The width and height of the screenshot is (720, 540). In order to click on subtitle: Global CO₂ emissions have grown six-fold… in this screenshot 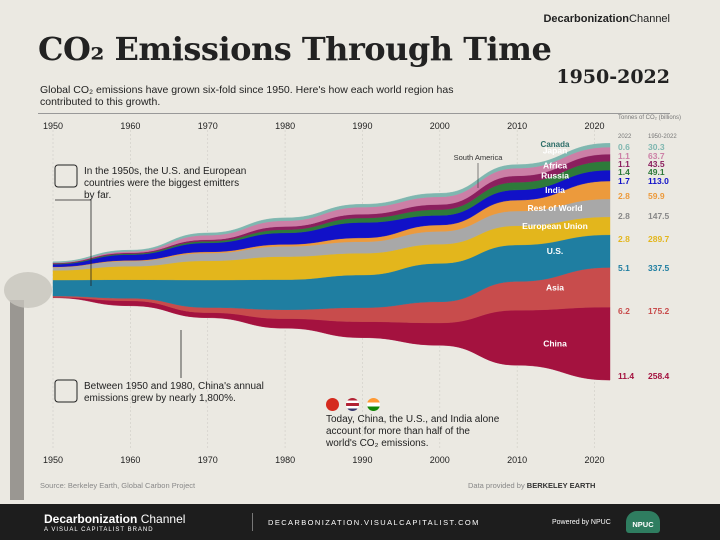, I will do `click(247, 96)`.